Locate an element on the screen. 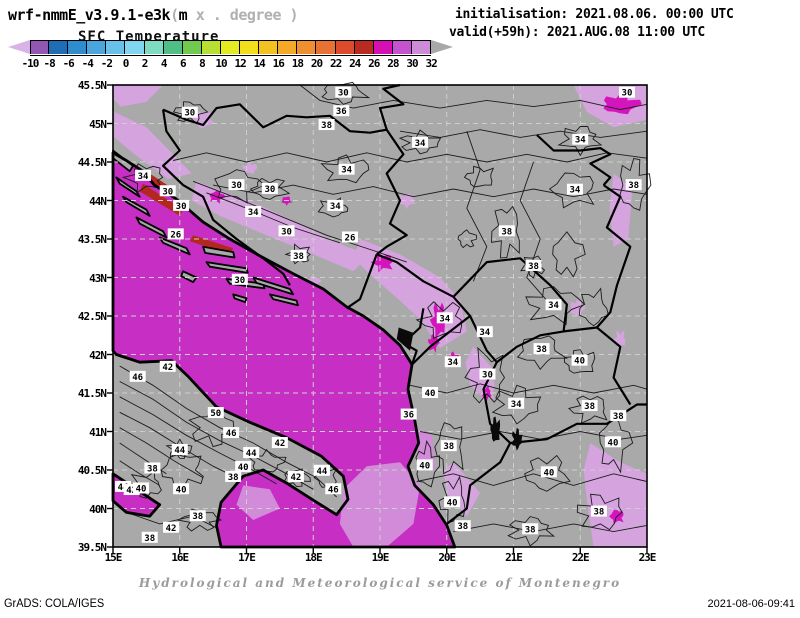 Image resolution: width=800 pixels, height=618 pixels. lat-axis-label: 43N is located at coordinates (98, 278).